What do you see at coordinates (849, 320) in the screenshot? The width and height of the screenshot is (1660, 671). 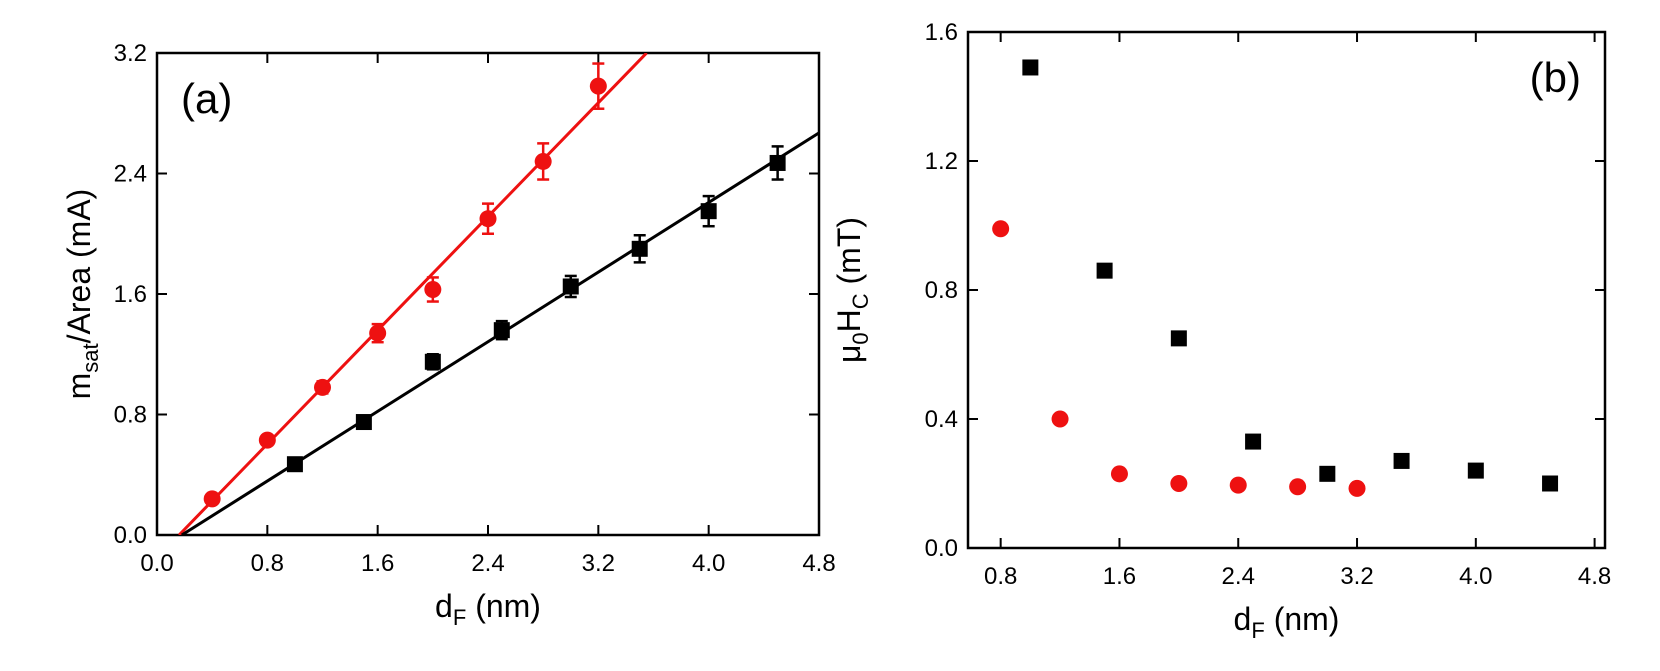 I see `label-part: H` at bounding box center [849, 320].